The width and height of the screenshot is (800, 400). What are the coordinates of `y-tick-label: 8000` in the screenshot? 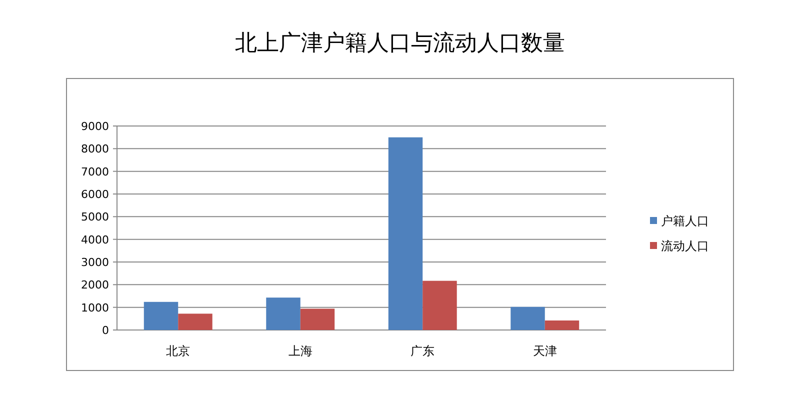 It's located at (95, 149).